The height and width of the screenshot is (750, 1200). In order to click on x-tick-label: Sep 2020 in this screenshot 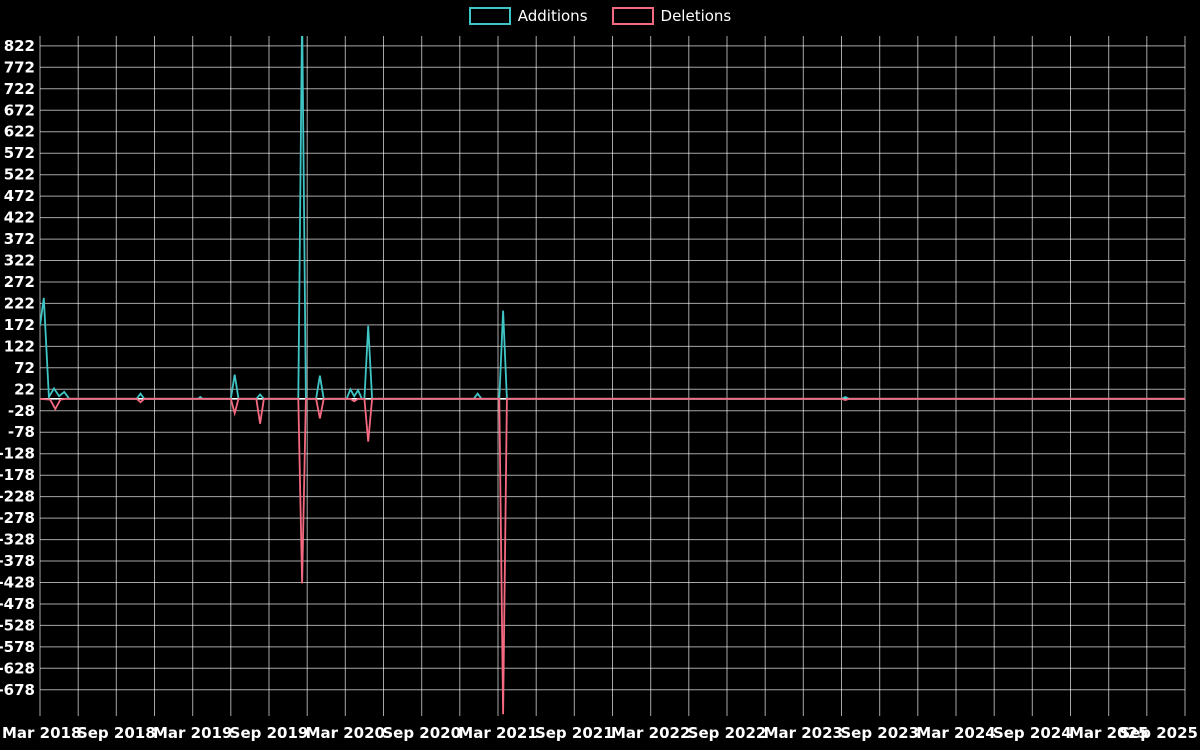, I will do `click(421, 733)`.